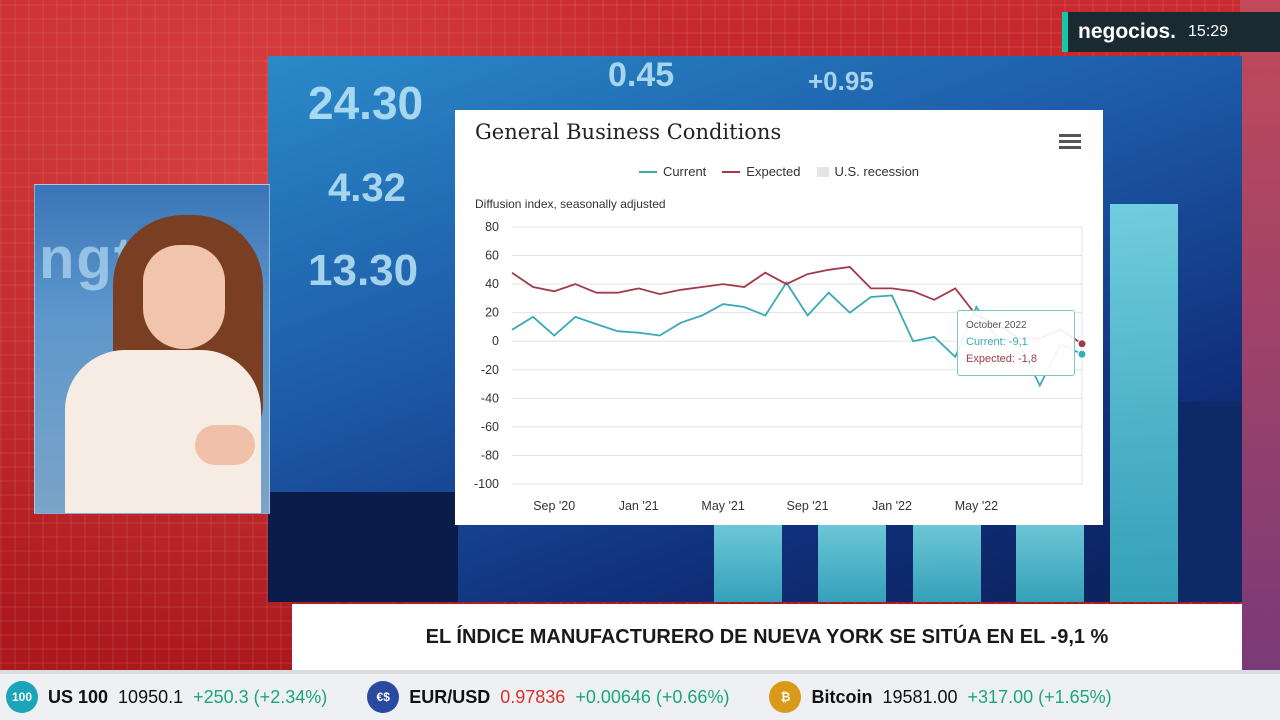  What do you see at coordinates (996, 325) in the screenshot?
I see `tooltip-date: October 2022` at bounding box center [996, 325].